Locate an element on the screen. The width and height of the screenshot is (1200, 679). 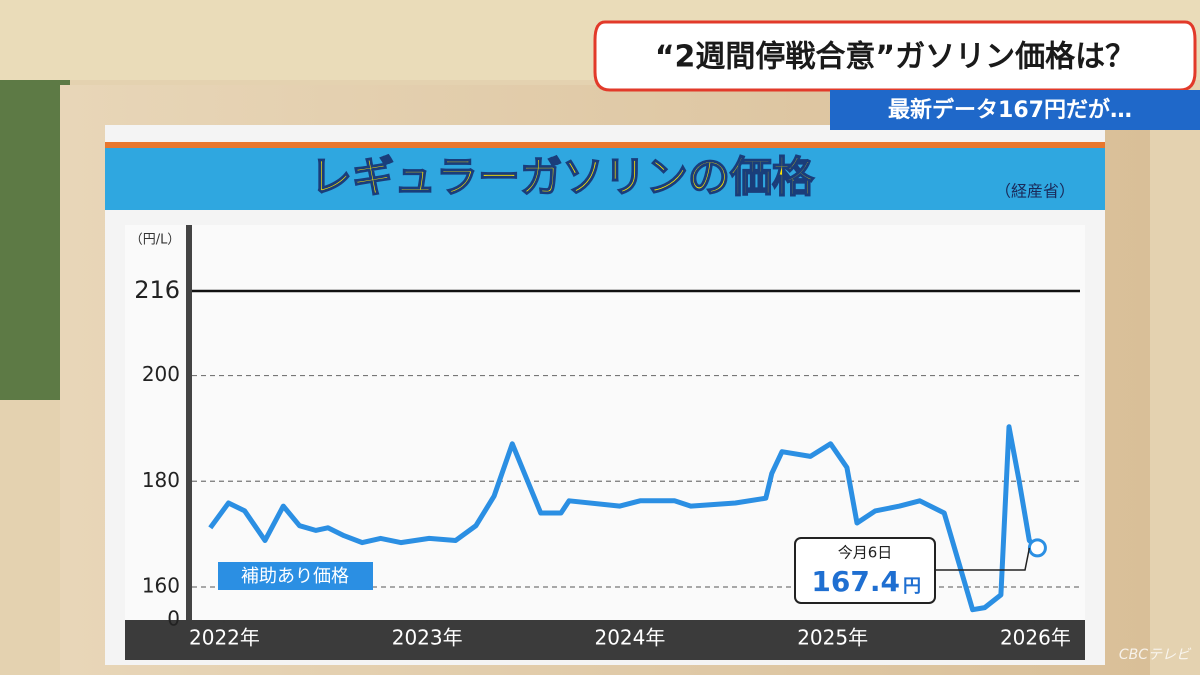
chart-title: レギュラーガソリンの価格 is located at coordinates (562, 177).